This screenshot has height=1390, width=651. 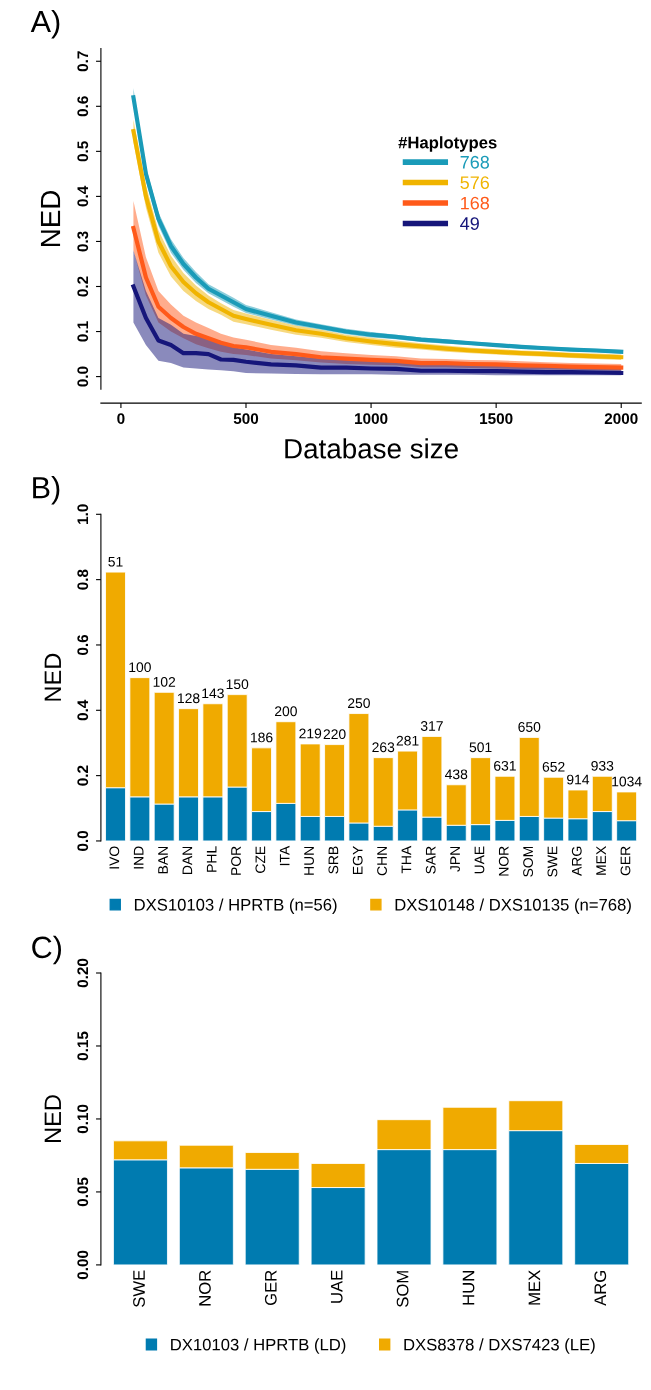 I want to click on x-tick-label: POR, so click(x=236, y=860).